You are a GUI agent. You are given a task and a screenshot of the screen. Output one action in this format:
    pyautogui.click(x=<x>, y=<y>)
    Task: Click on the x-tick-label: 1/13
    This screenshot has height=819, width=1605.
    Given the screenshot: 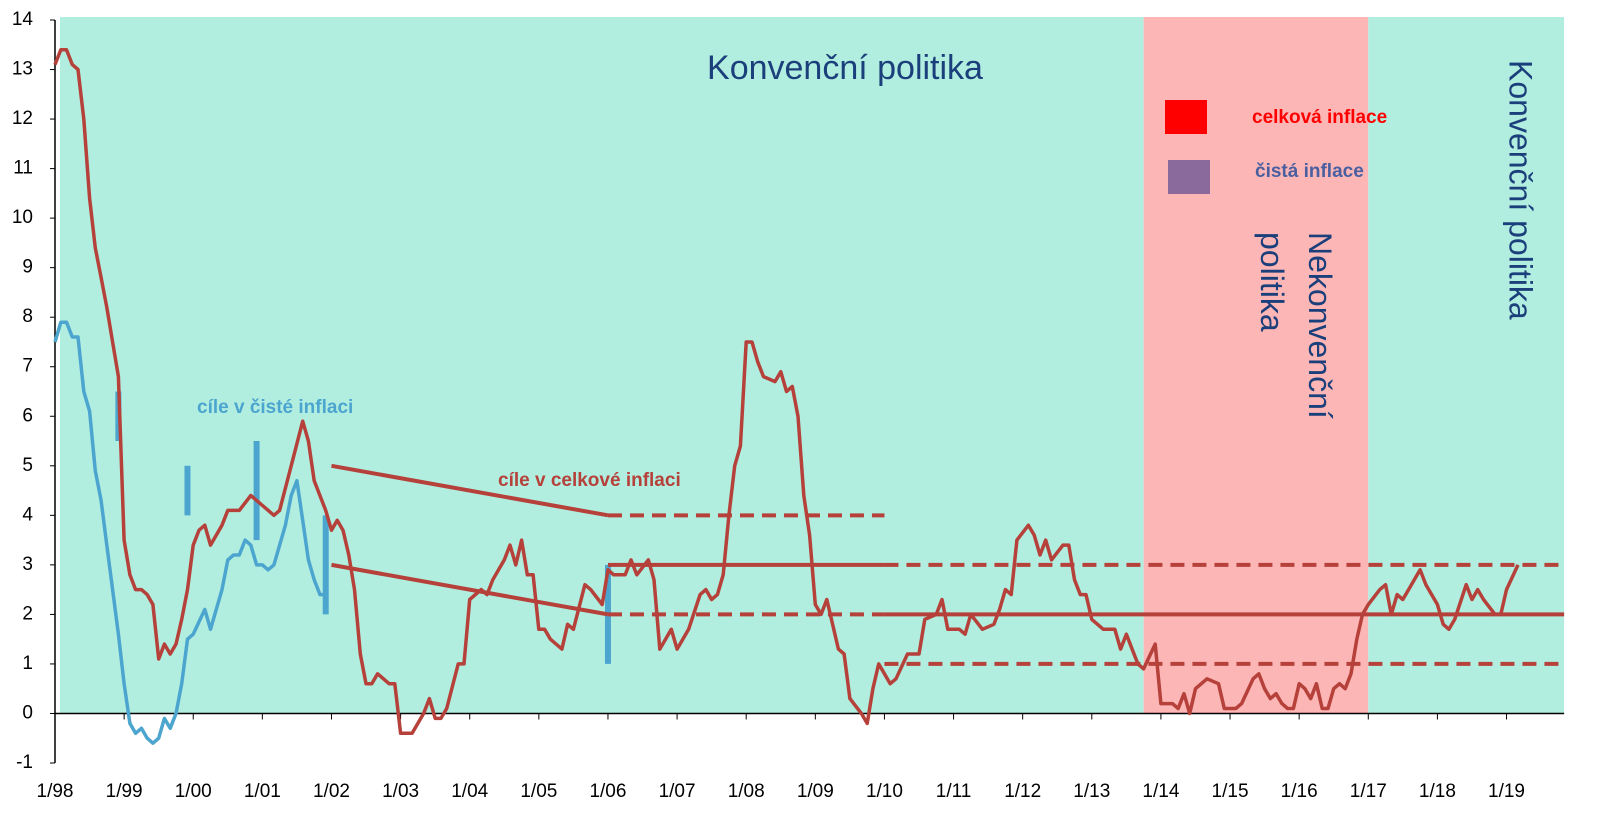 What is the action you would take?
    pyautogui.click(x=1091, y=791)
    